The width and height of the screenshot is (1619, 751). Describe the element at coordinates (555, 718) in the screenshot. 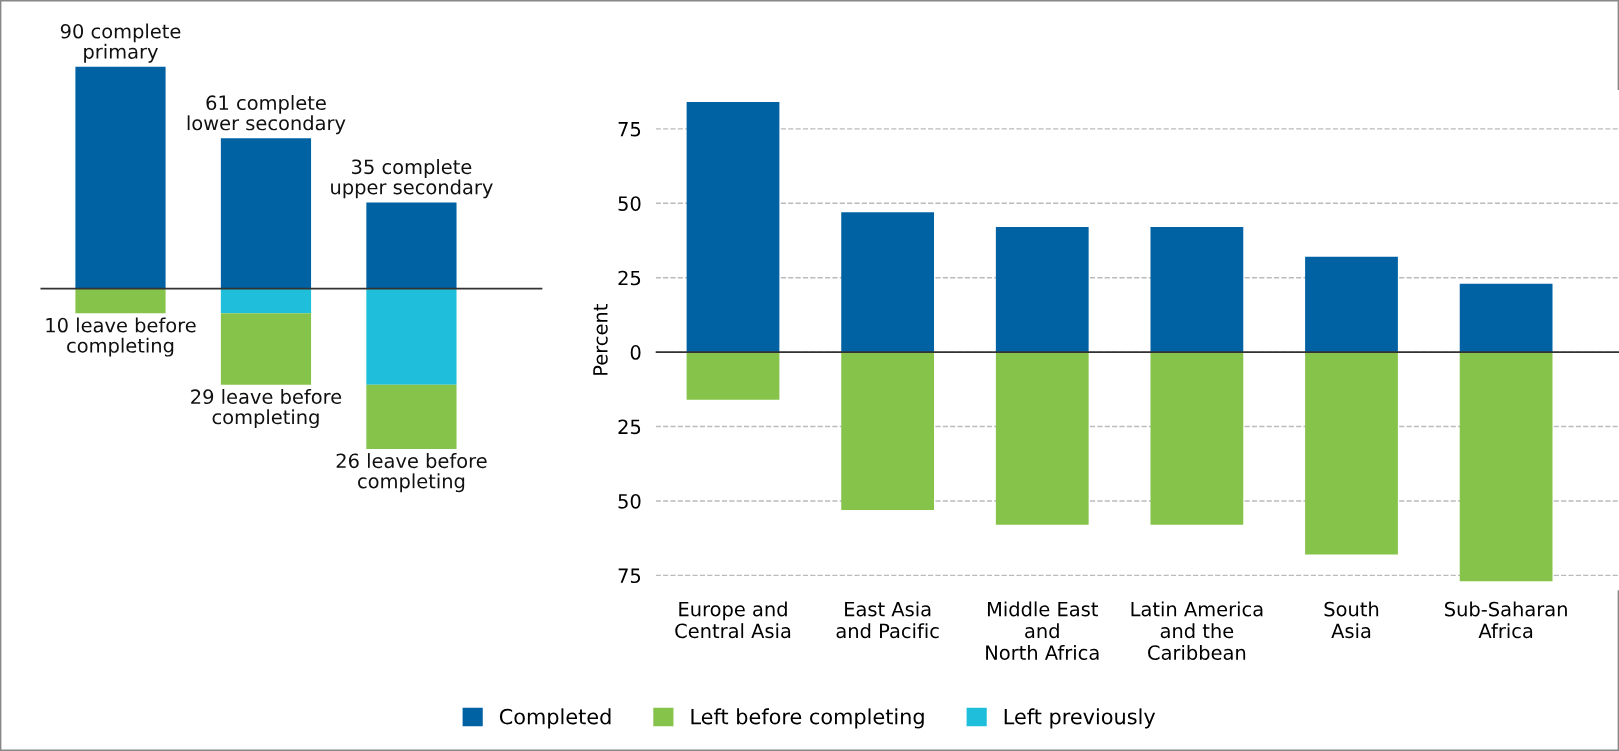

I see `legend-label: Completed` at that location.